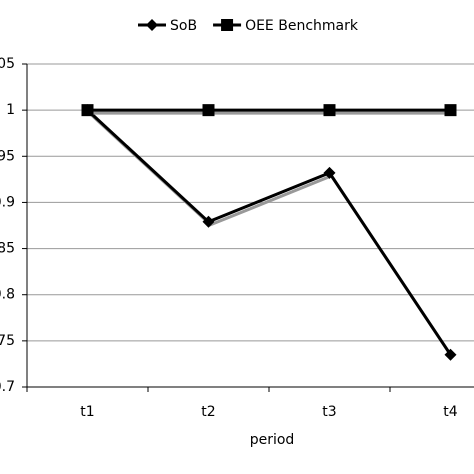 Image resolution: width=474 pixels, height=474 pixels. I want to click on legend-label: SoB, so click(183, 26).